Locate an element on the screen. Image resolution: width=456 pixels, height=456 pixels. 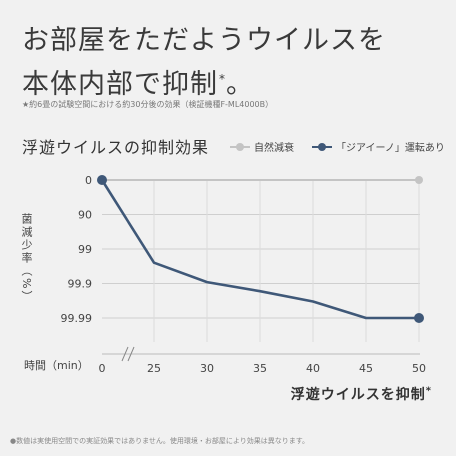
test-condition-note: ★約6畳の試験空間における約30分後の効果（検証機種F-ML4000B） is located at coordinates (148, 104).